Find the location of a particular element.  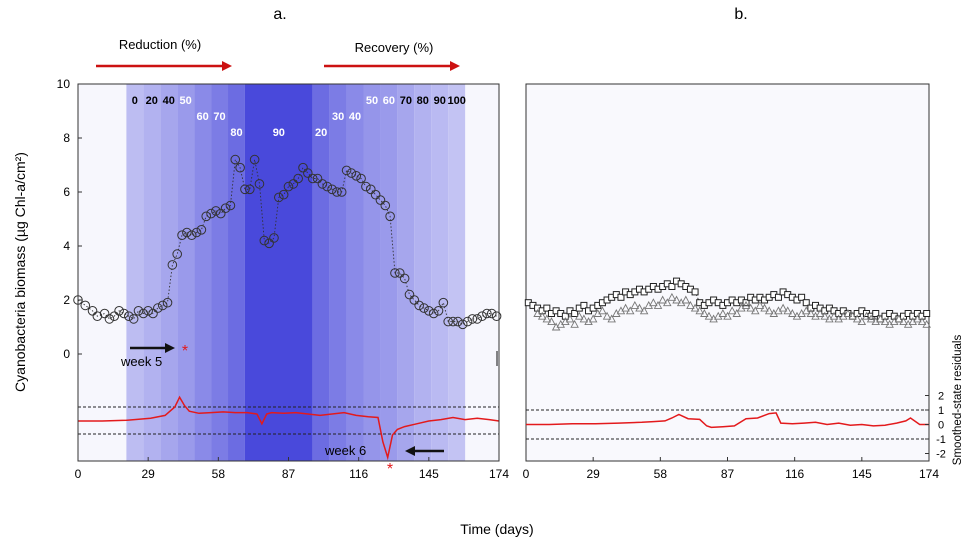

x-axis-ticks-a: 0 29 58 87 116 145 174 is located at coordinates (292, 469).